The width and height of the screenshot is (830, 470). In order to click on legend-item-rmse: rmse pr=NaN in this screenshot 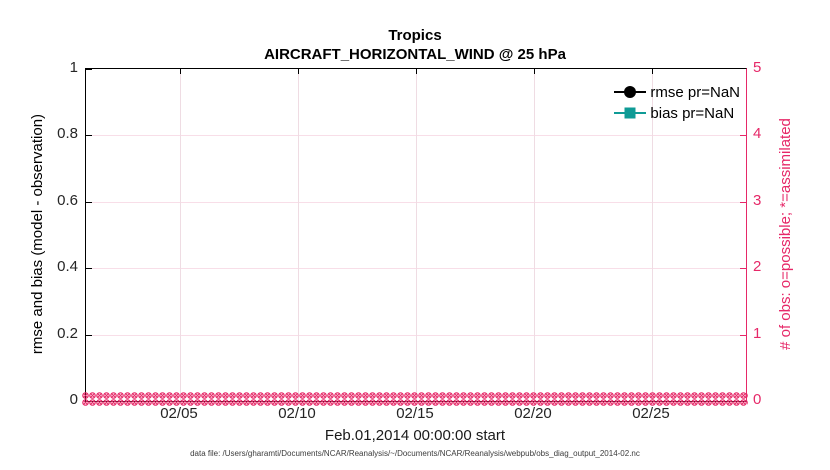, I will do `click(677, 92)`.